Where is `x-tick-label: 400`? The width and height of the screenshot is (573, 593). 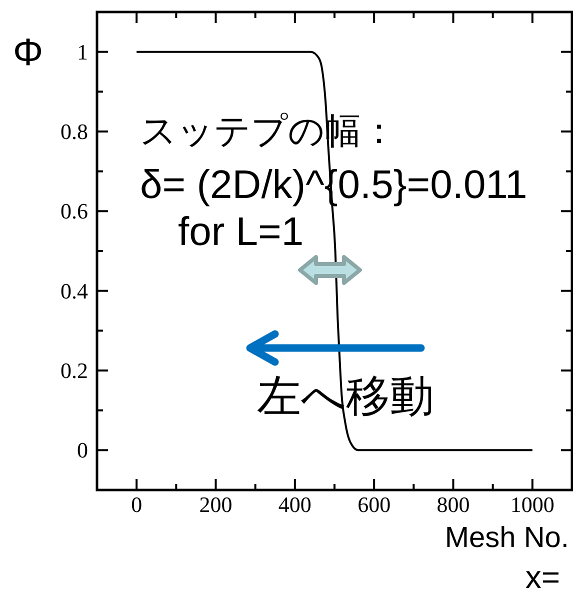 x-tick-label: 400 is located at coordinates (295, 504).